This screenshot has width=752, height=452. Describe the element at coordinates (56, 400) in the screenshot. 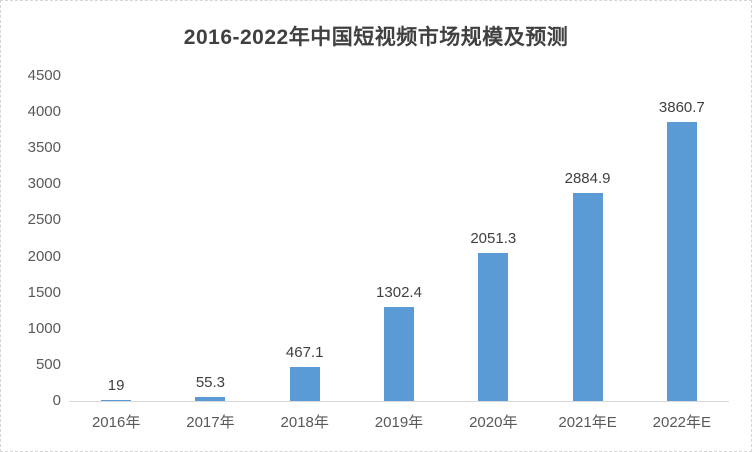

I see `y-tick-label: 0` at that location.